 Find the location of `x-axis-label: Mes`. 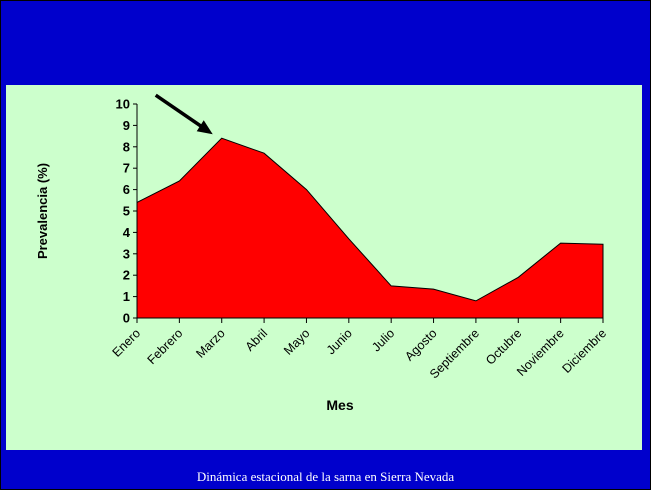

x-axis-label: Mes is located at coordinates (339, 405).